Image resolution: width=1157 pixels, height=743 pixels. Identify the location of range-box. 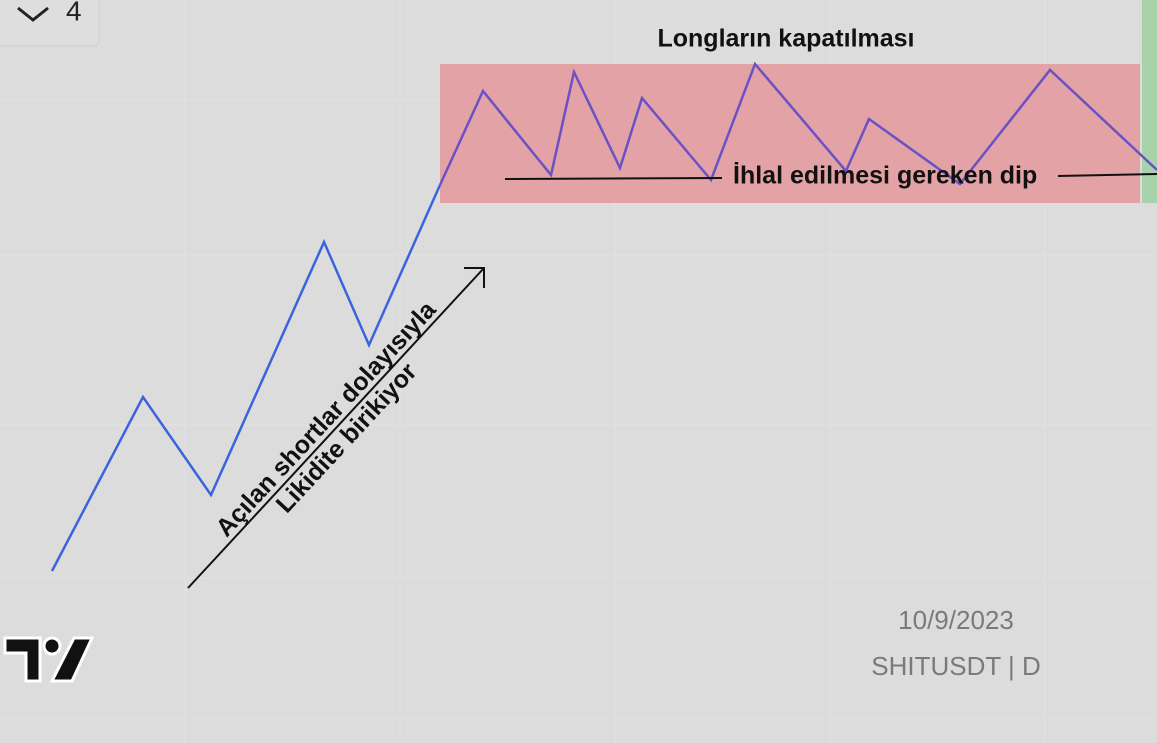
(790, 133).